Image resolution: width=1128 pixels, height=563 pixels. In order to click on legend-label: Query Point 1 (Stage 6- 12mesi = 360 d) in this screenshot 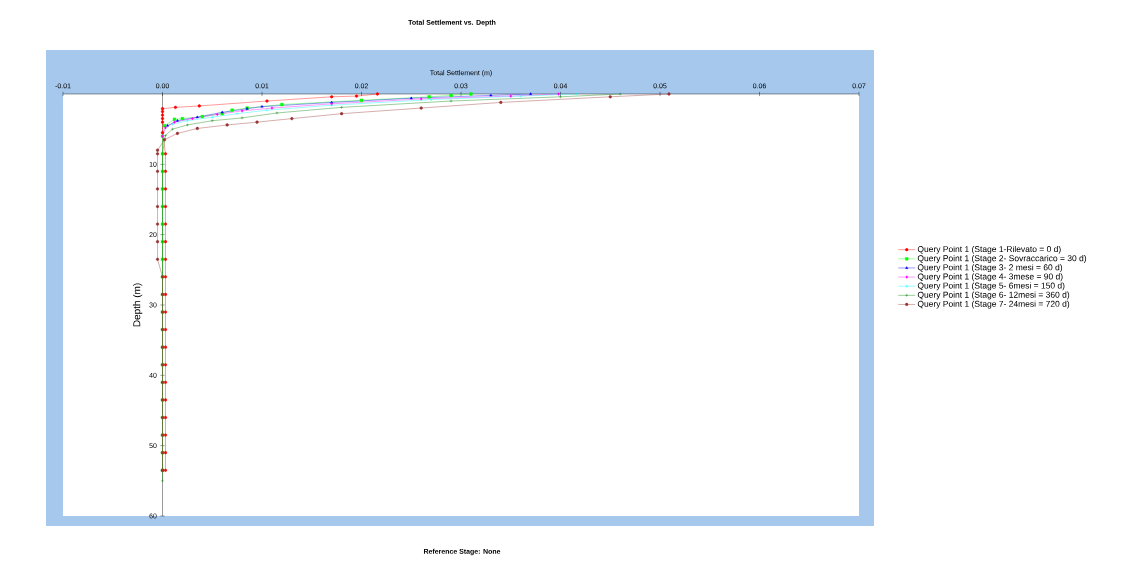, I will do `click(993, 295)`.